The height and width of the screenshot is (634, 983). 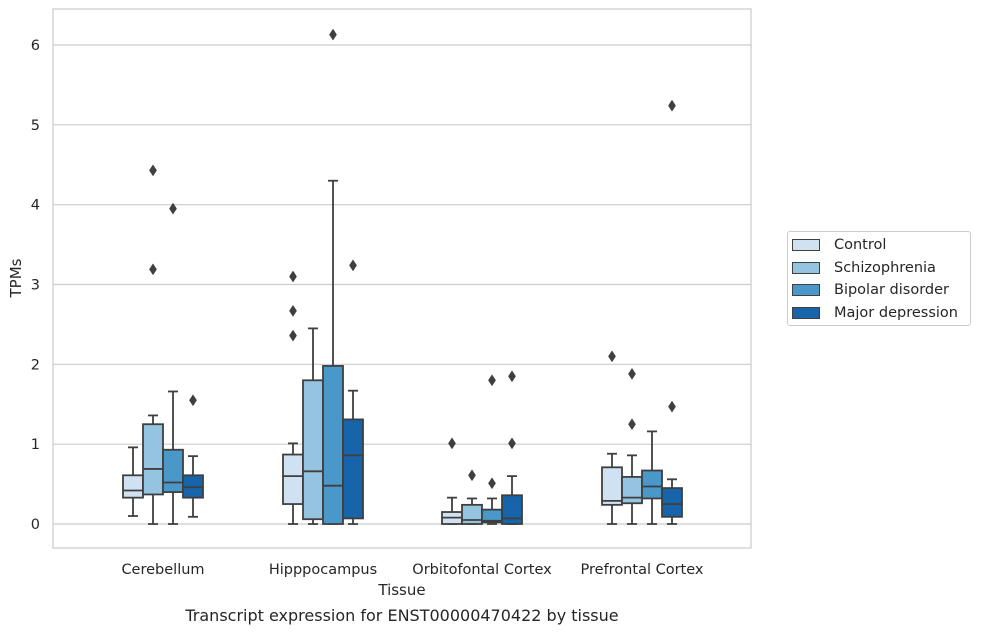 I want to click on y-tick-label: 2, so click(x=35, y=365).